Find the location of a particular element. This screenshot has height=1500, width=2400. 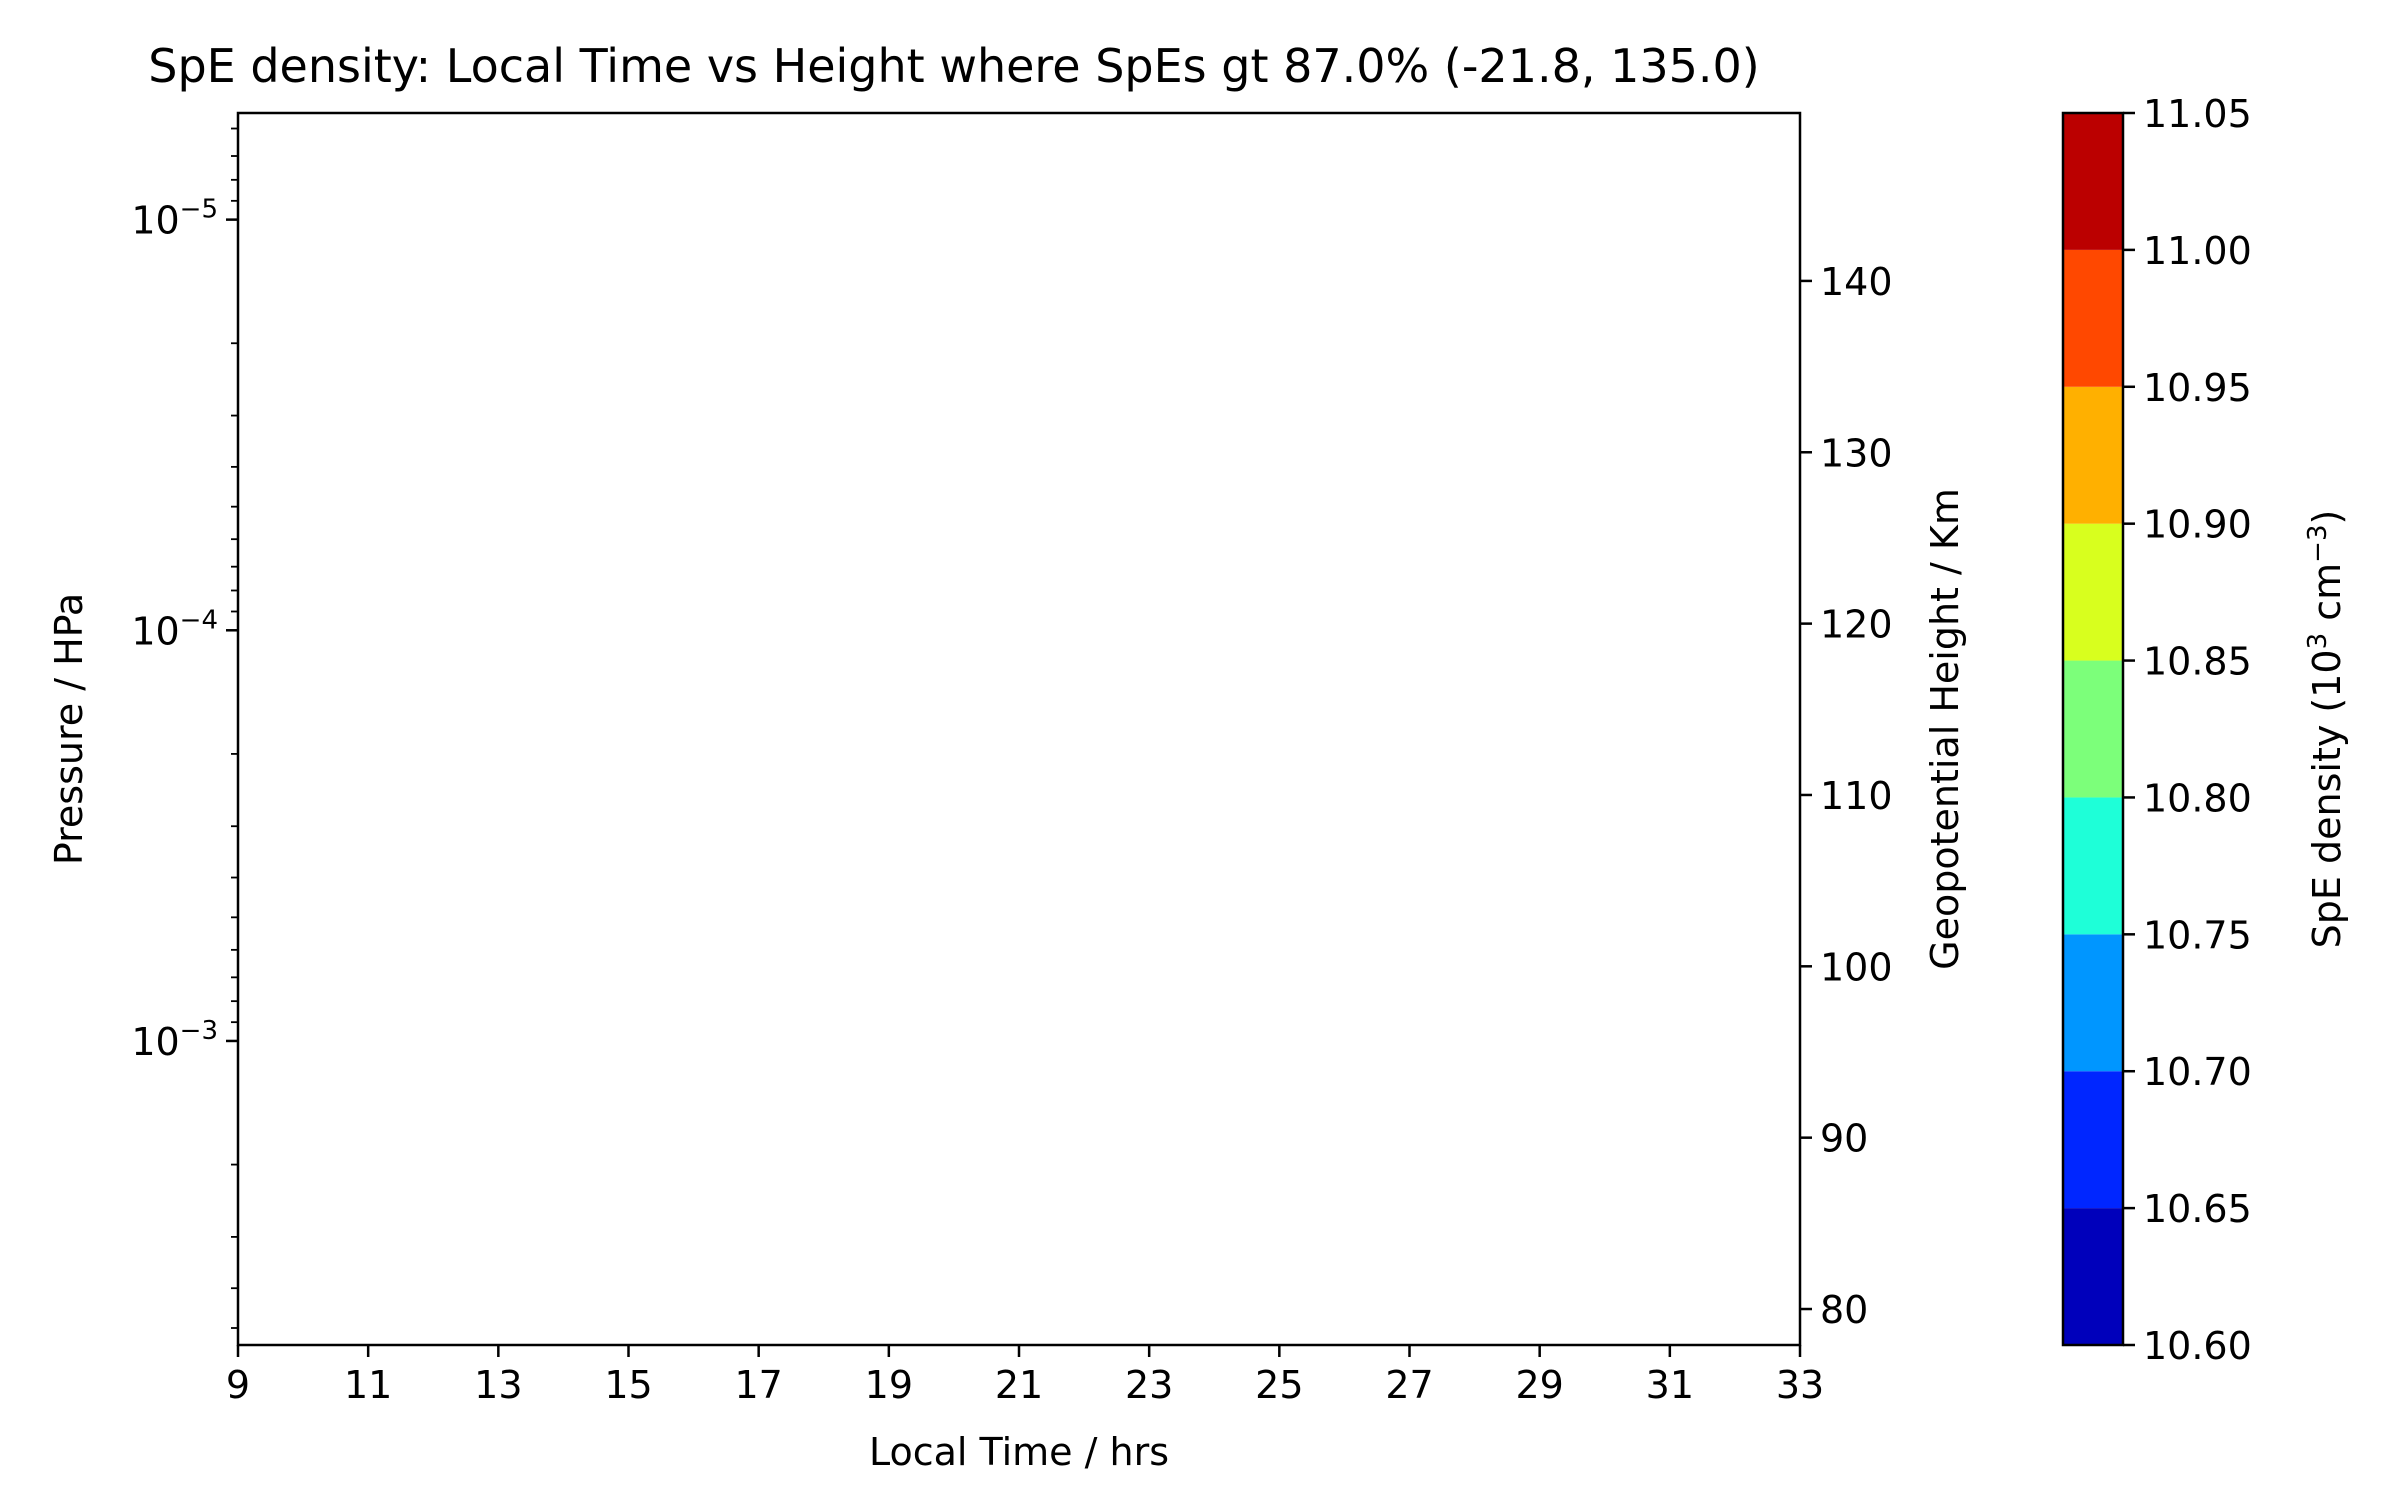

x-tick-label: 29 is located at coordinates (1539, 1385).